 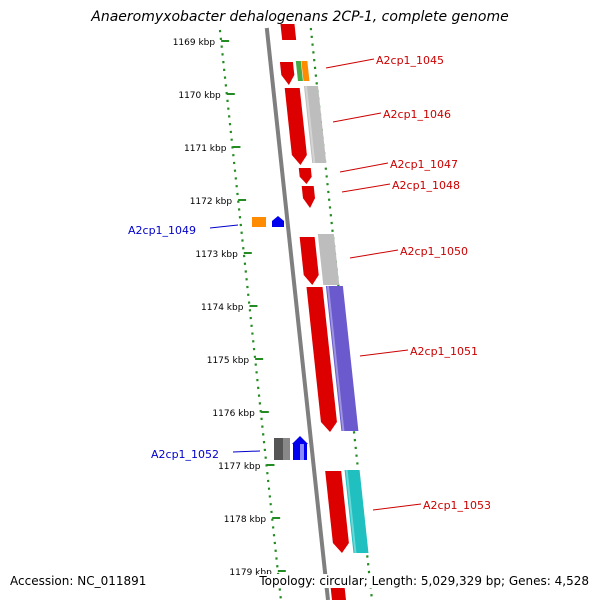 I want to click on feature-bar-green, so click(x=299, y=71).